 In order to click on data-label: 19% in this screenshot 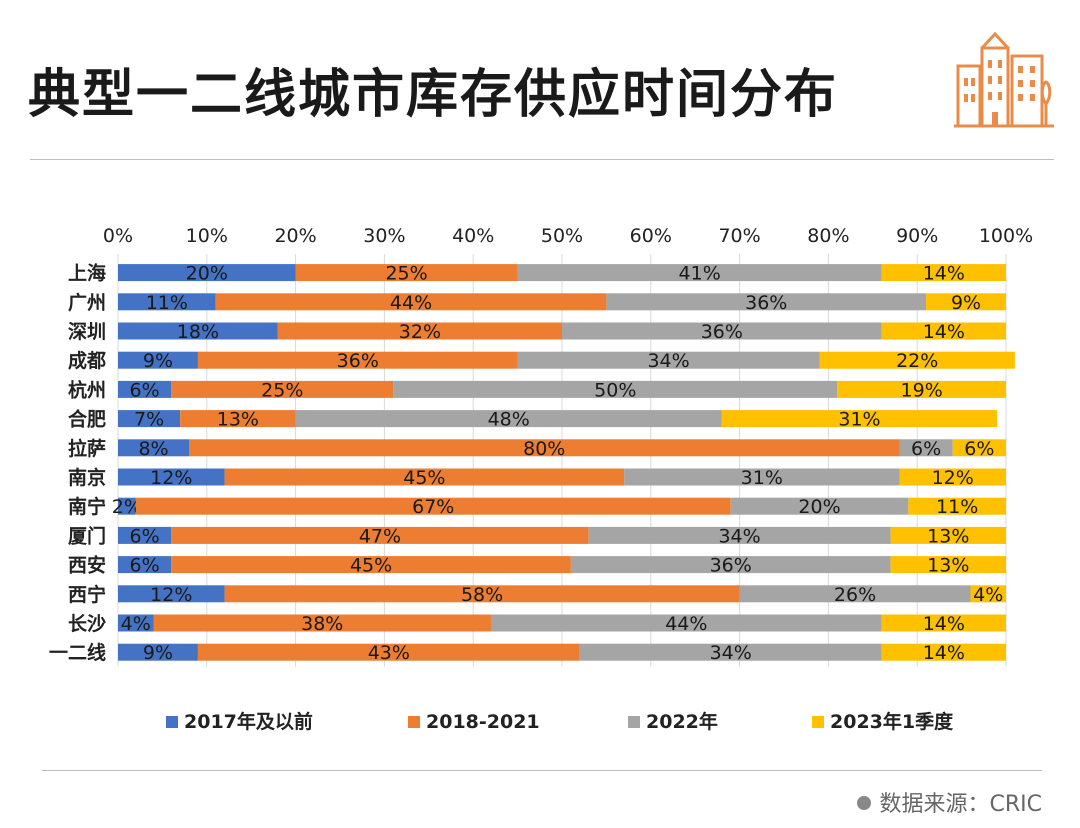, I will do `click(922, 390)`.